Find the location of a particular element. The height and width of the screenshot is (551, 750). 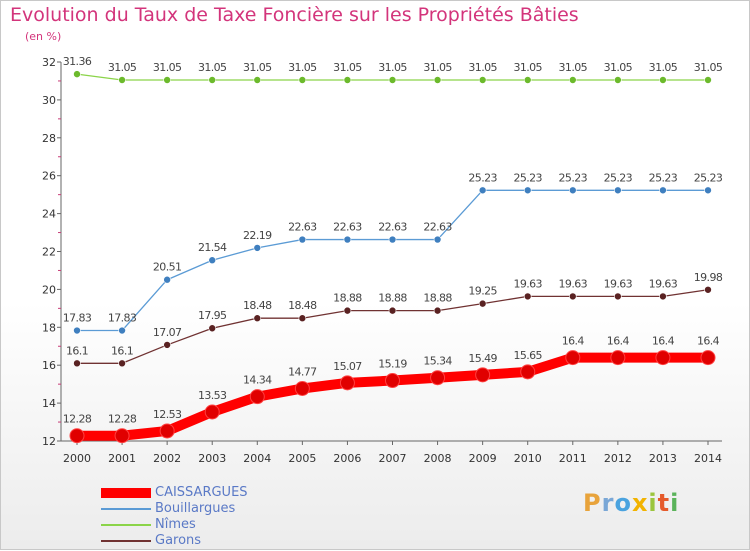

data-label-bouillargues: 20.51 is located at coordinates (167, 267).